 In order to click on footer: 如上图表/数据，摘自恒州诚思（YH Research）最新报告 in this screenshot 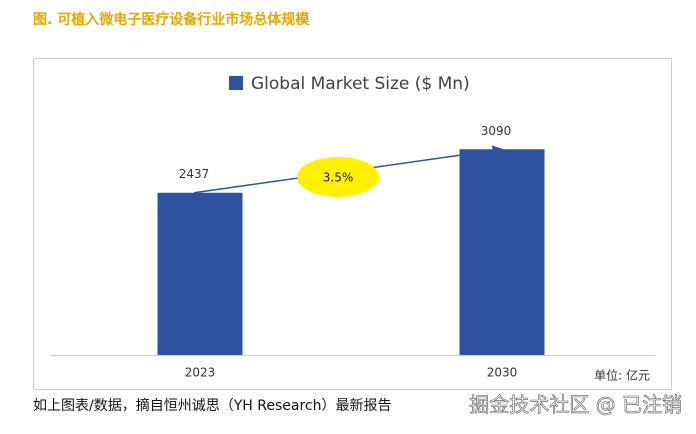, I will do `click(212, 405)`.